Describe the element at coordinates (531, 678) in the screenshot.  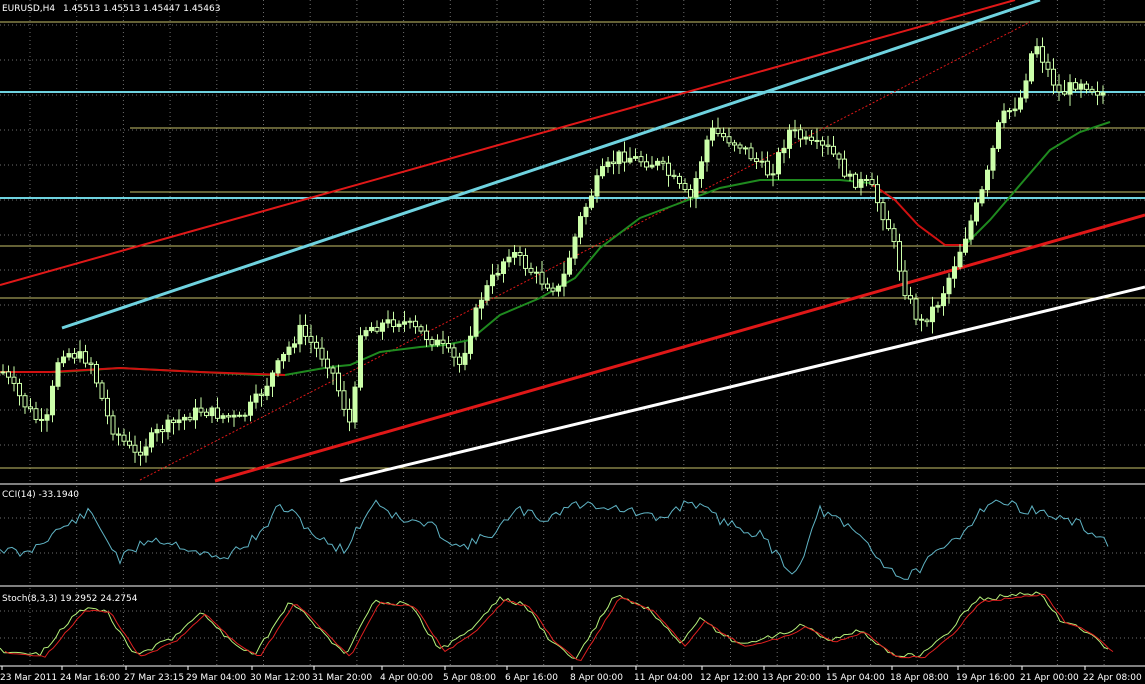
I see `time-axis-label: 6 Apr 16:00` at that location.